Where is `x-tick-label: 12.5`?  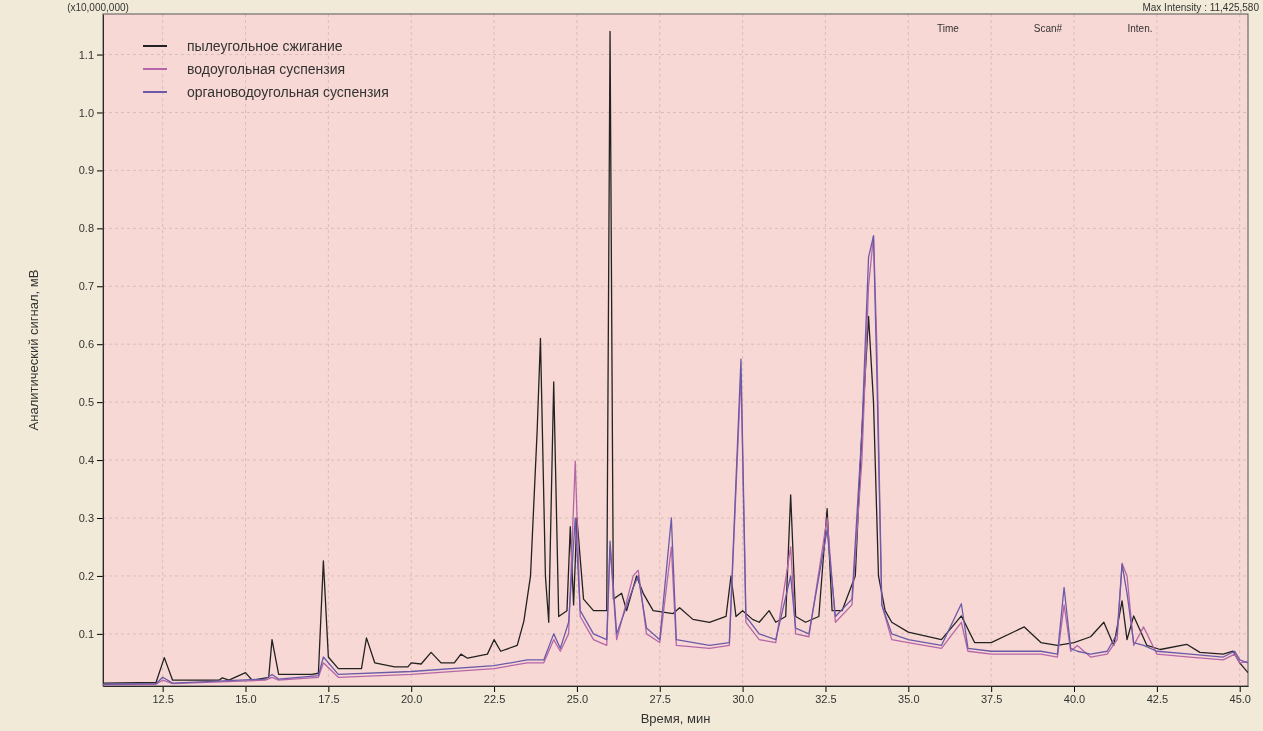 x-tick-label: 12.5 is located at coordinates (163, 698).